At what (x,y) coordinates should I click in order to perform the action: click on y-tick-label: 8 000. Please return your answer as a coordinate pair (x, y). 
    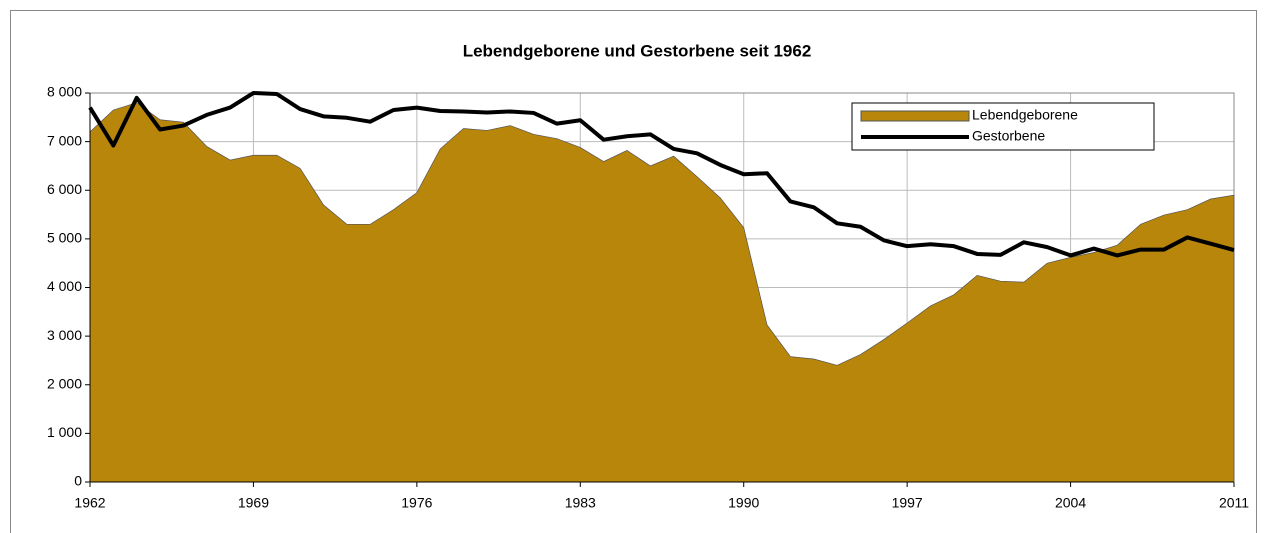
    Looking at the image, I should click on (64, 92).